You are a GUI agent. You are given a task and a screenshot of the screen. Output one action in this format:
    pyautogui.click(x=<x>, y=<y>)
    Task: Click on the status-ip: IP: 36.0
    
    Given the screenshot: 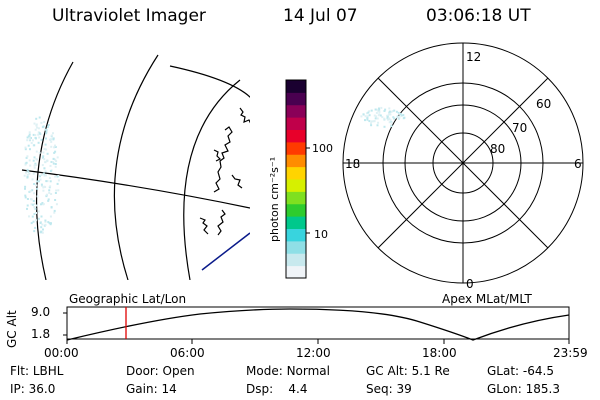 What is the action you would take?
    pyautogui.click(x=33, y=389)
    